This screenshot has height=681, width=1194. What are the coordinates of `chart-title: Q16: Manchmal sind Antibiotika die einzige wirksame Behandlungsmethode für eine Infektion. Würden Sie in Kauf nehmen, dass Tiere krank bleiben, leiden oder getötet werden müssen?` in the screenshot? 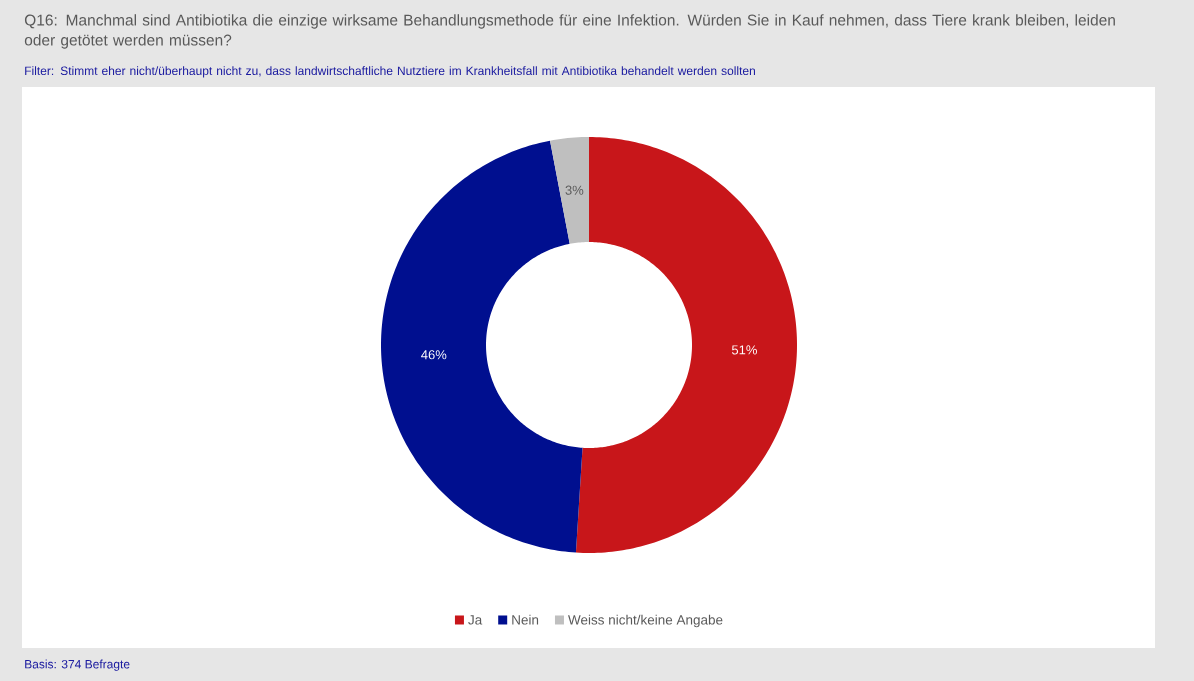 It's located at (569, 31).